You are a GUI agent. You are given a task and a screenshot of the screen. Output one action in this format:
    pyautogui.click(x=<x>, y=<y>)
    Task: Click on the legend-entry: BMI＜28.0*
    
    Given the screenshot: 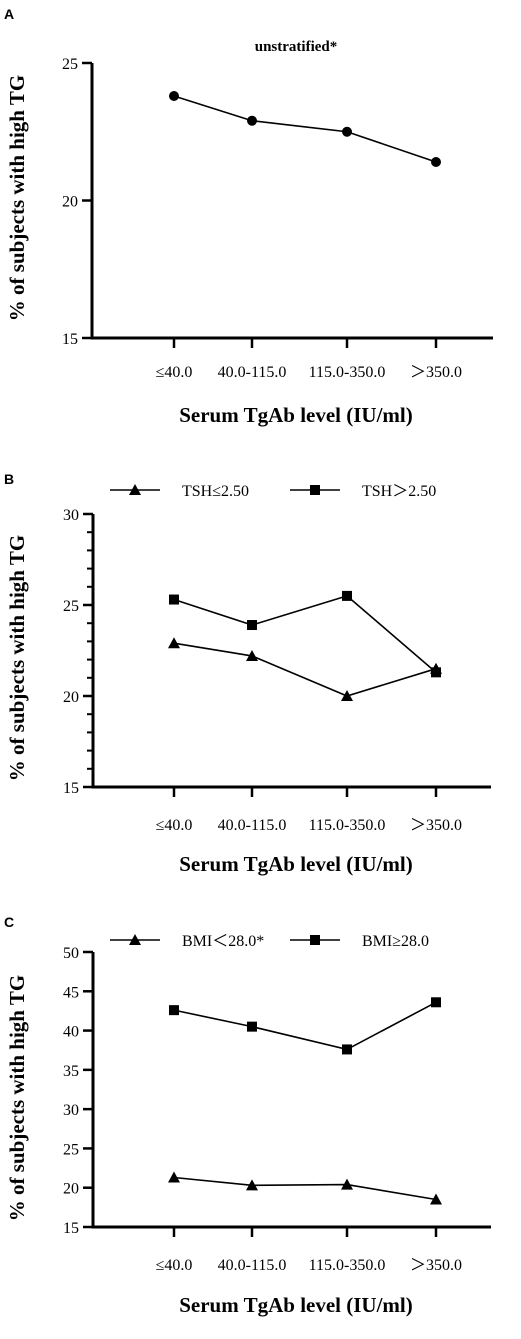 What is the action you would take?
    pyautogui.click(x=223, y=941)
    